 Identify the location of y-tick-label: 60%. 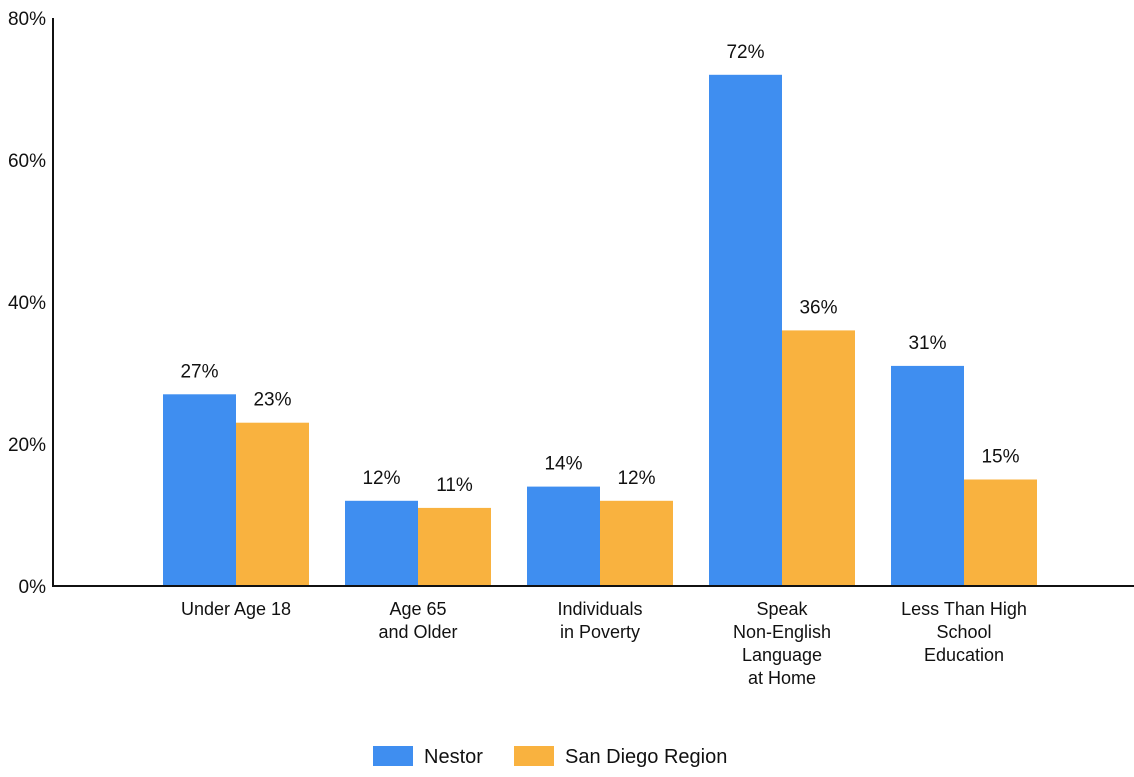
(27, 161).